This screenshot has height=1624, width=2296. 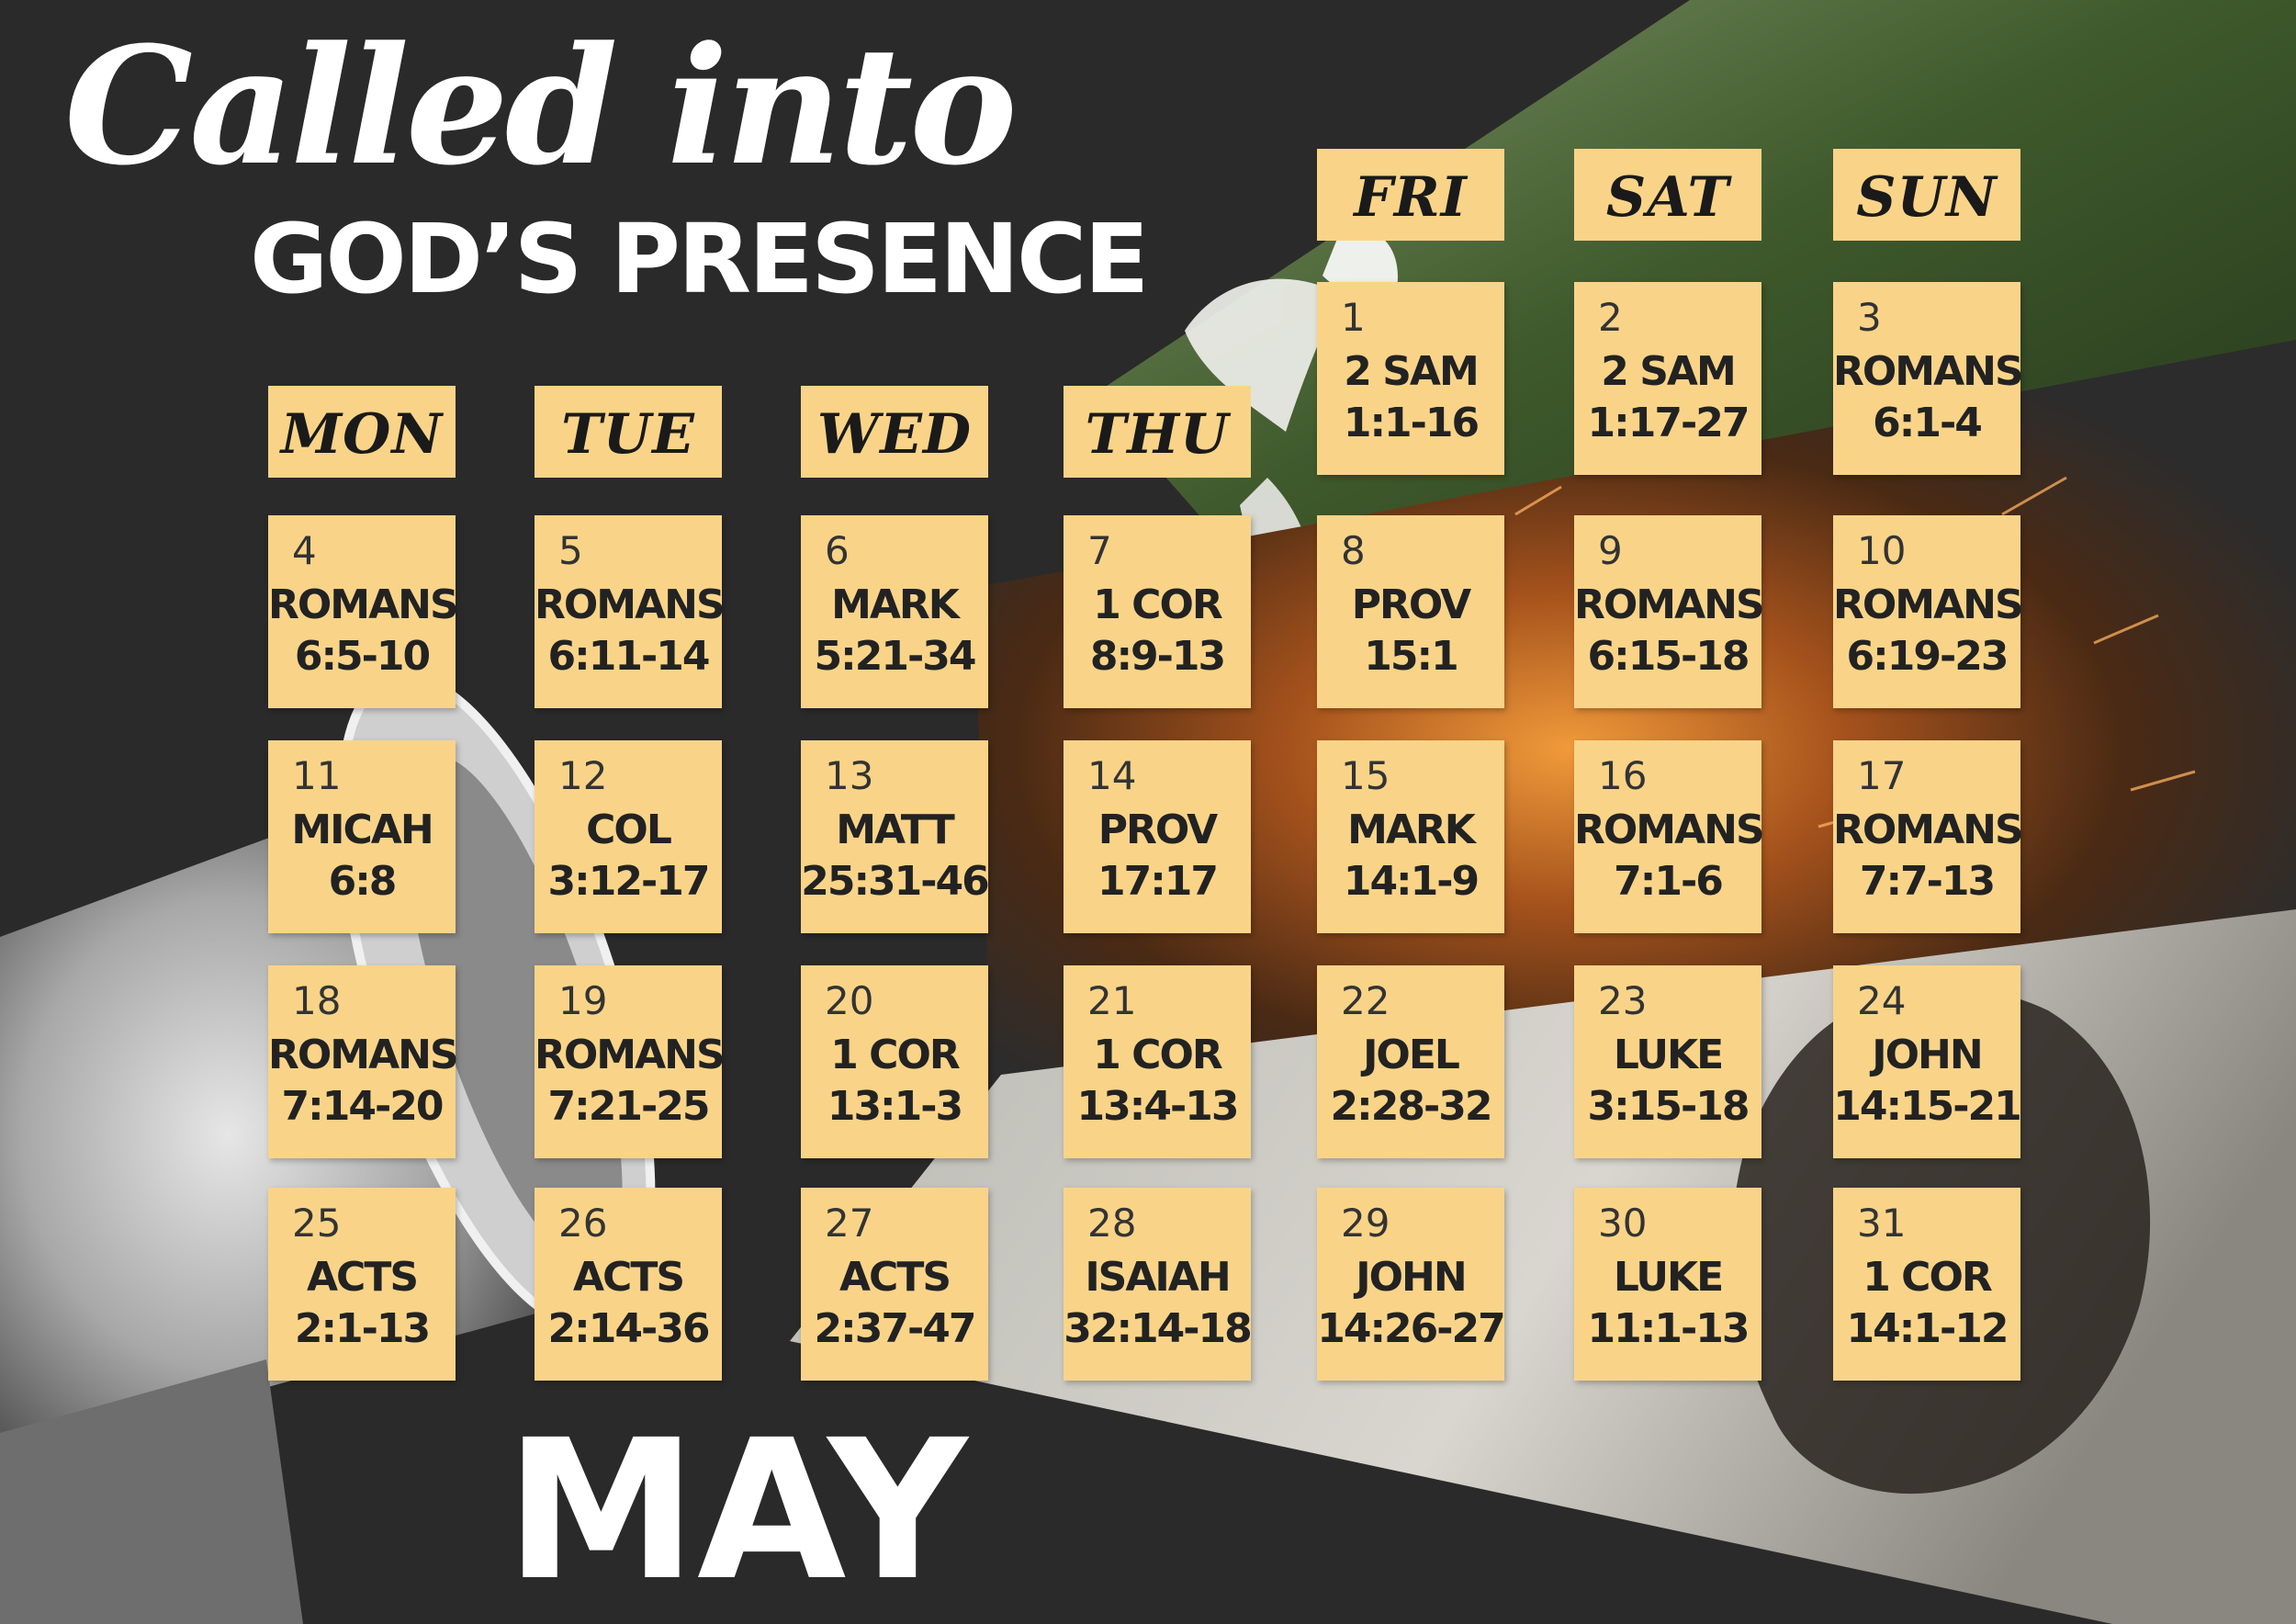 What do you see at coordinates (629, 1106) in the screenshot?
I see `reading-verse: 7:21-25` at bounding box center [629, 1106].